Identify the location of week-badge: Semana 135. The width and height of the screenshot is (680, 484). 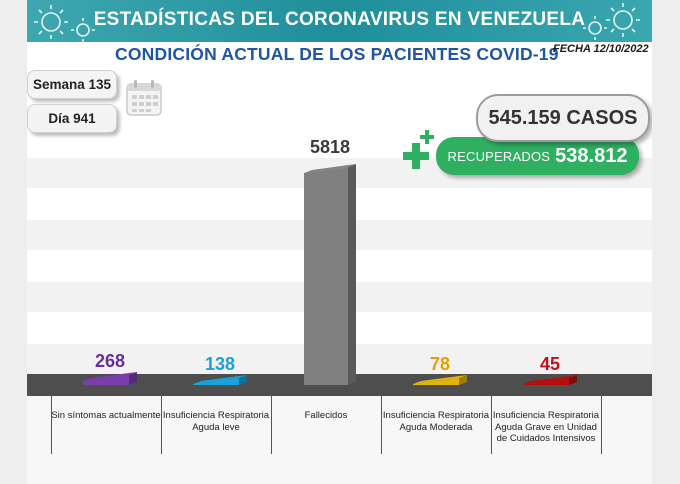
(72, 84).